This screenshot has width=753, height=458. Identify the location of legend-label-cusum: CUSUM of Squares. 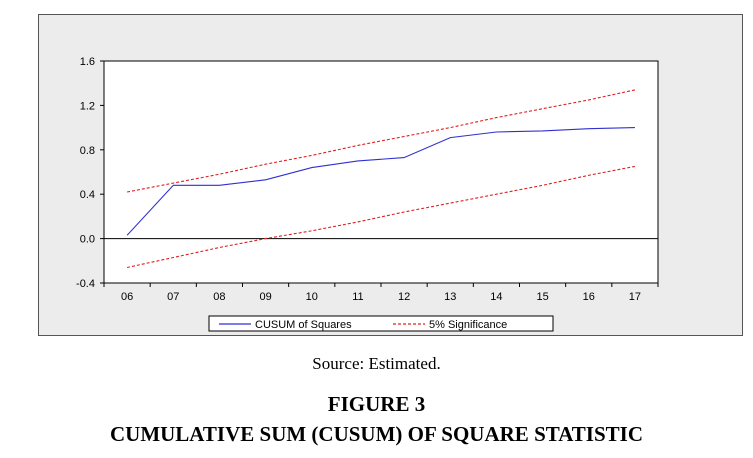
(303, 325).